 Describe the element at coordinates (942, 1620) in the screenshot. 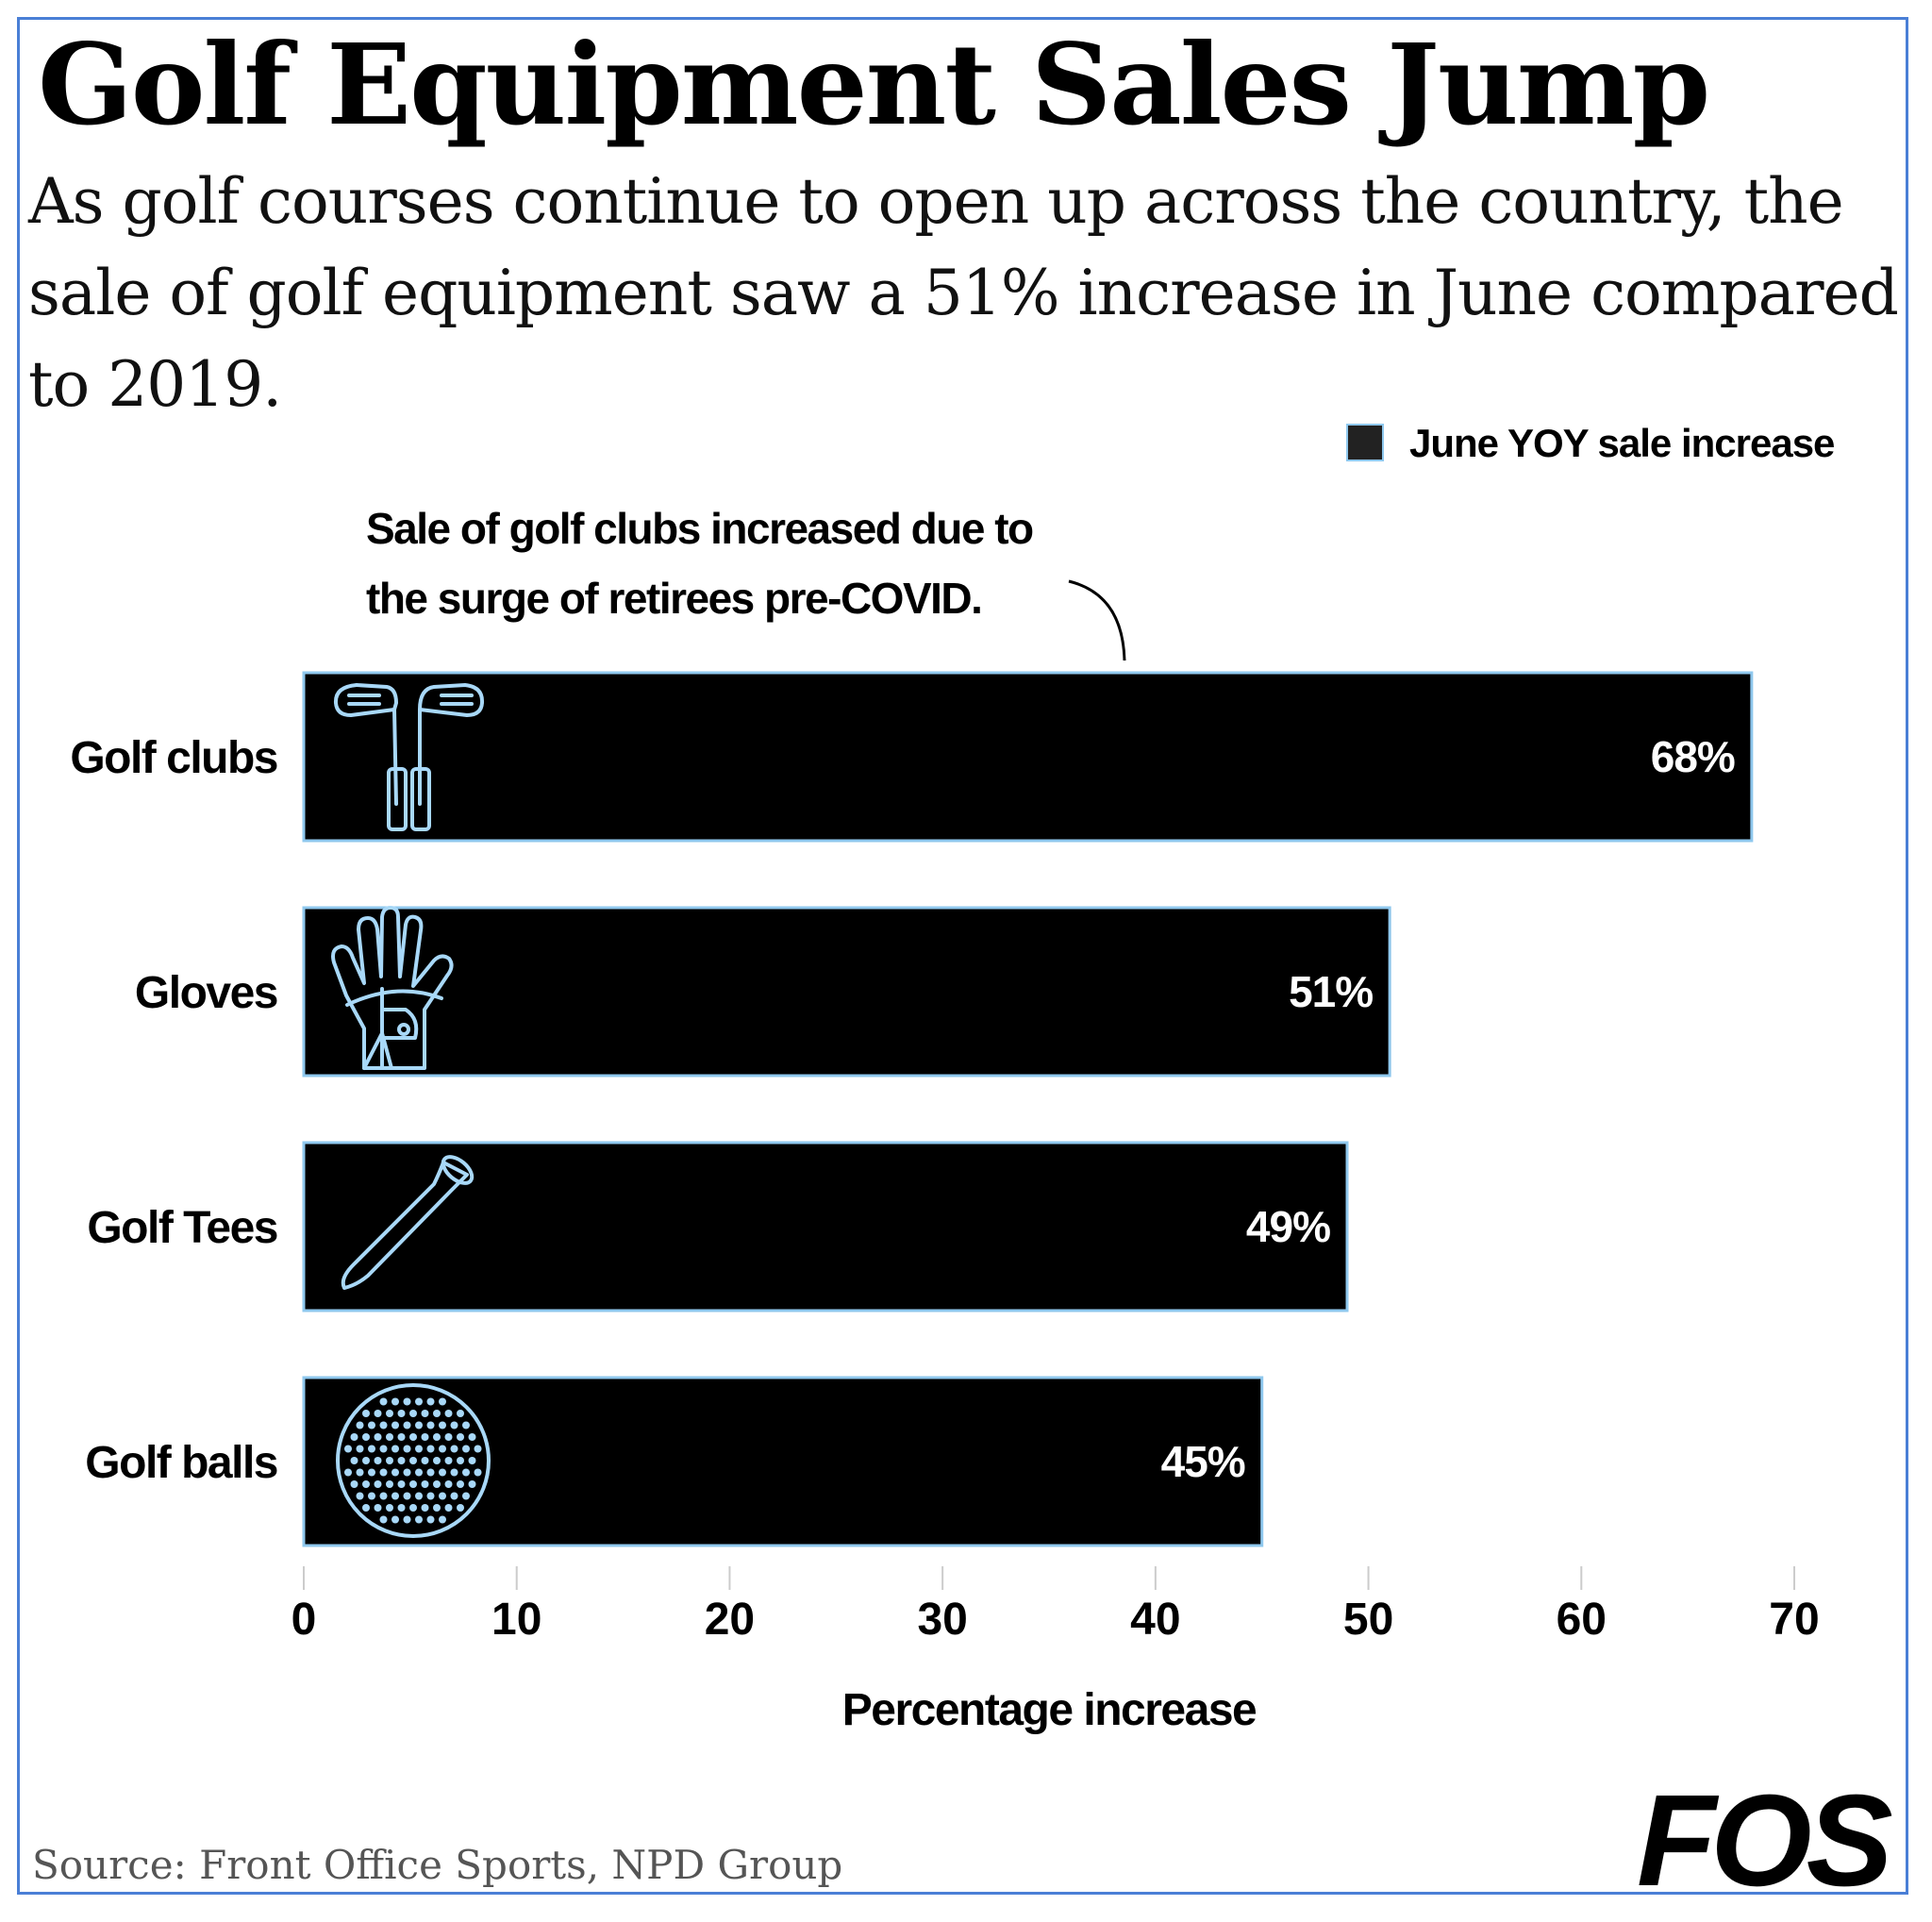

I see `x-tick-label: 30` at that location.